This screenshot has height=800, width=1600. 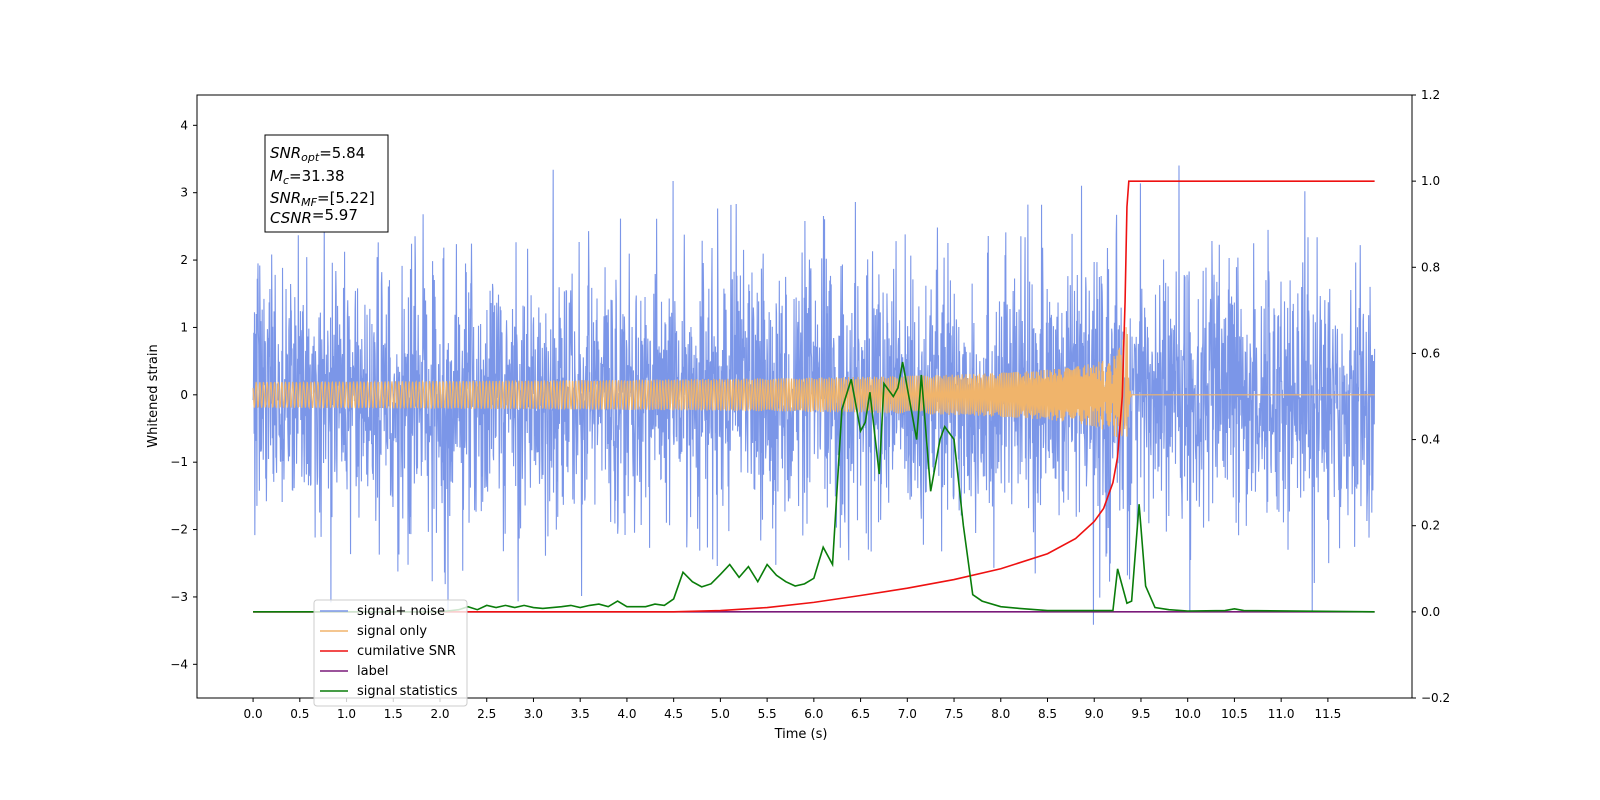 I want to click on x-tick-label: 9.5, so click(x=1140, y=714).